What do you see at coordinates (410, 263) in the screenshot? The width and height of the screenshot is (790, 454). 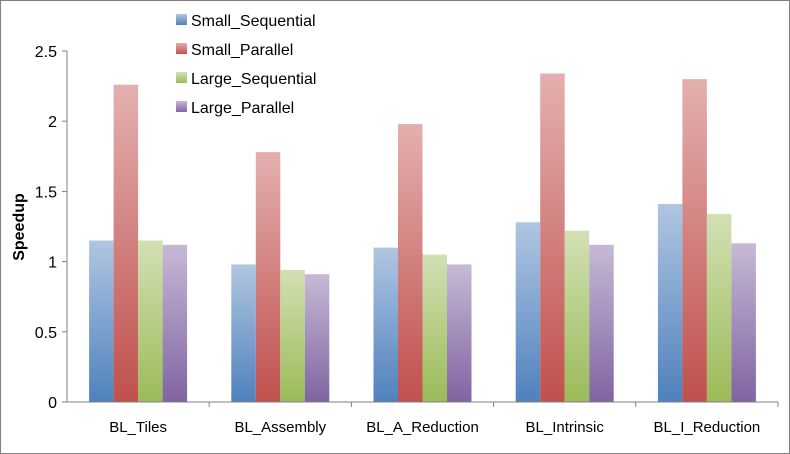 I see `bar-small-parallel-bl-a-reduction` at bounding box center [410, 263].